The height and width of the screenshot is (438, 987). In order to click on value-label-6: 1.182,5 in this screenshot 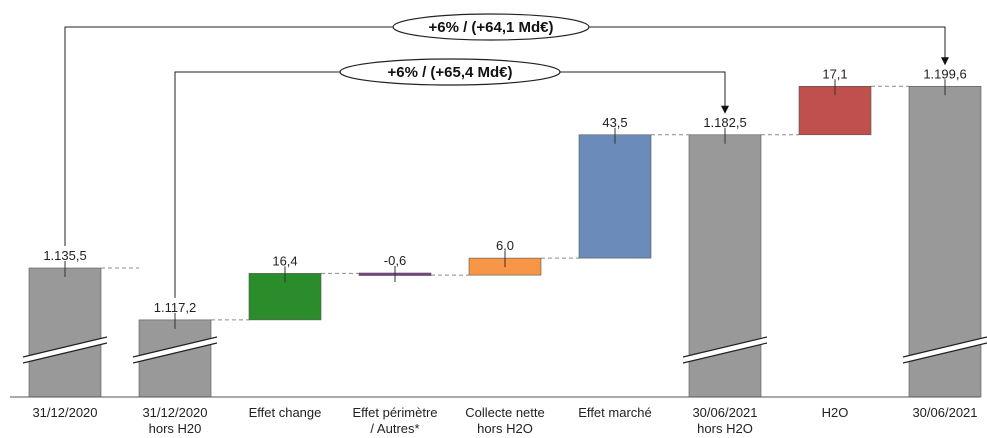, I will do `click(724, 122)`.